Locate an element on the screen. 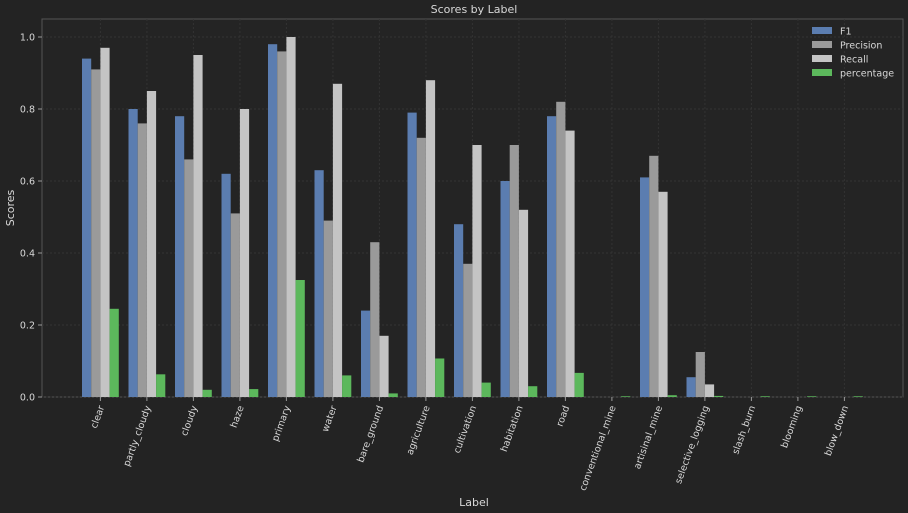 The image size is (908, 513). bar-precision-bare_ground is located at coordinates (375, 319).